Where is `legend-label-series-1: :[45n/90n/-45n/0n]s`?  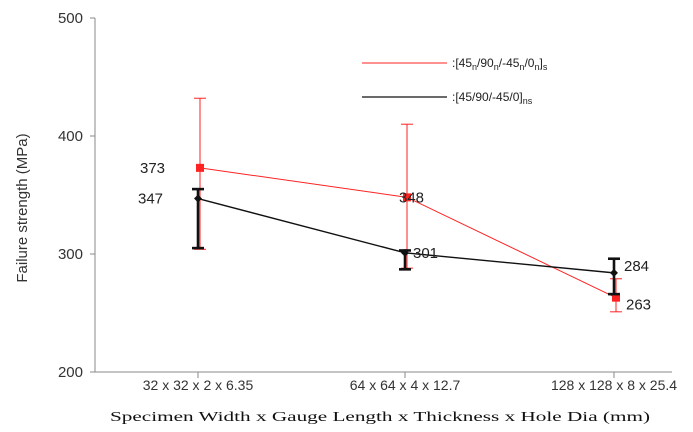
legend-label-series-1: :[45n/90n/-45n/0n]s is located at coordinates (500, 64).